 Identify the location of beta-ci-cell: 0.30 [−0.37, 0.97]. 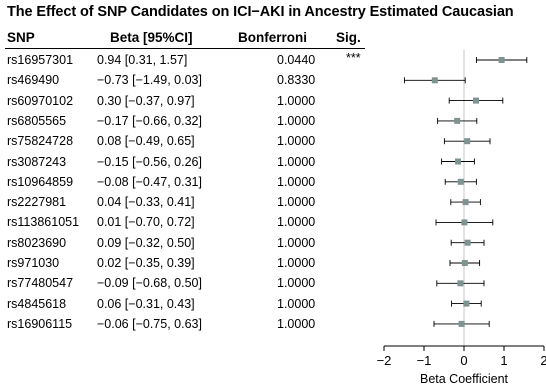
(146, 100).